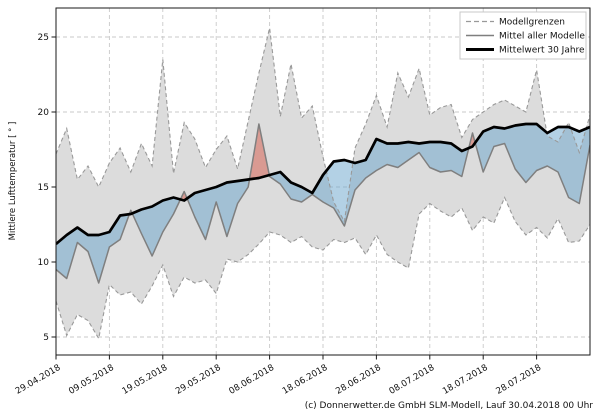 The width and height of the screenshot is (600, 420). I want to click on x-tick-label: 28.06.2018, so click(358, 380).